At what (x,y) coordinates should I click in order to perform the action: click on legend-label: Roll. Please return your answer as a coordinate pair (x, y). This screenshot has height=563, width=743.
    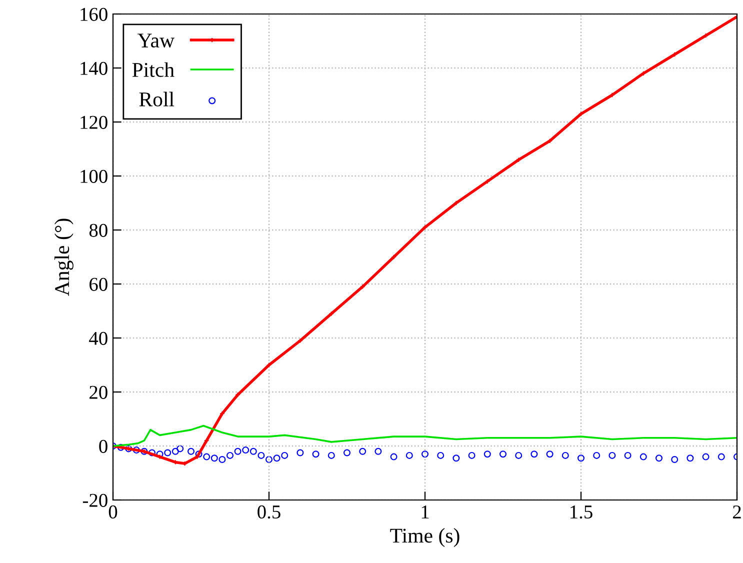
    Looking at the image, I should click on (156, 99).